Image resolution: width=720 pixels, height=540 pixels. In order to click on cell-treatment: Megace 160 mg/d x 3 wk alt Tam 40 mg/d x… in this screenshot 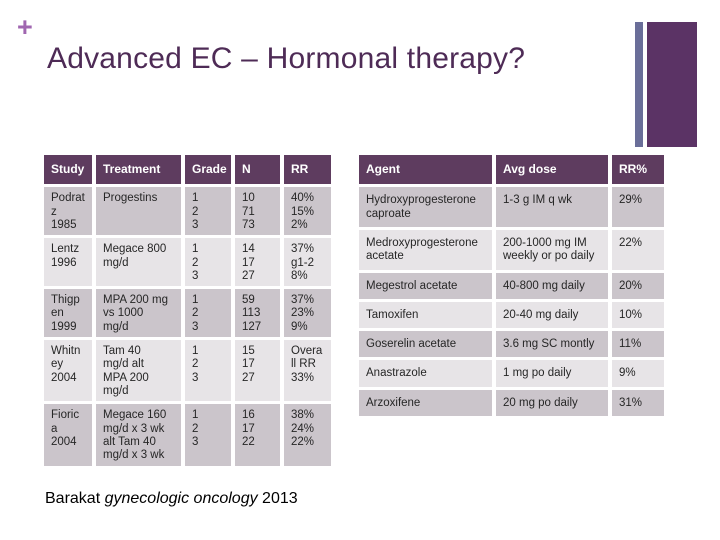, I will do `click(138, 435)`.